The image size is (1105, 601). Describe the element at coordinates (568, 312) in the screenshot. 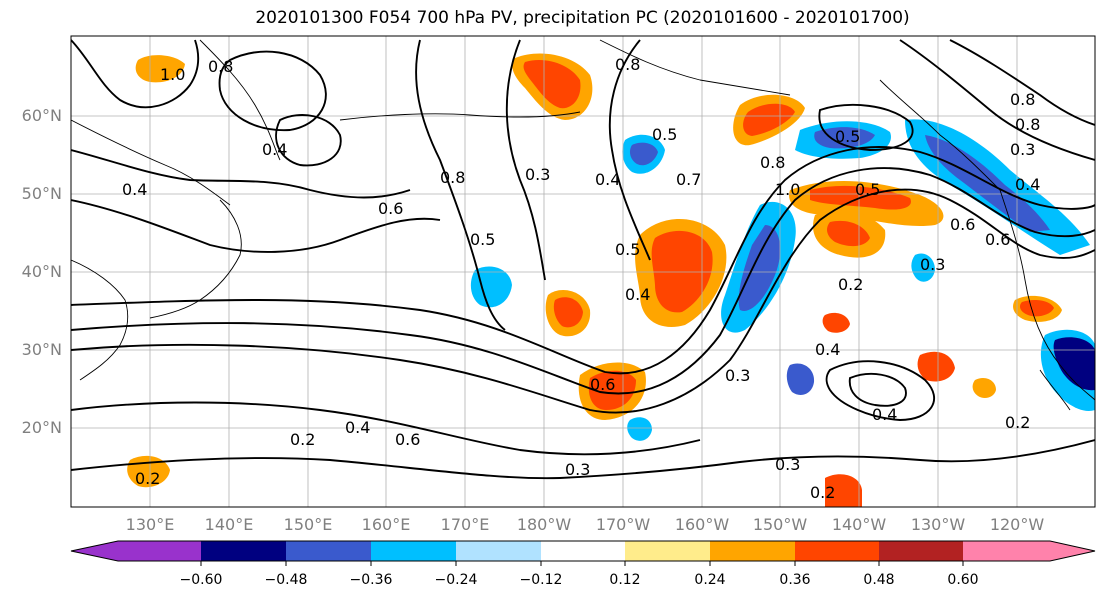

I see `shade-west-pacific-core` at that location.